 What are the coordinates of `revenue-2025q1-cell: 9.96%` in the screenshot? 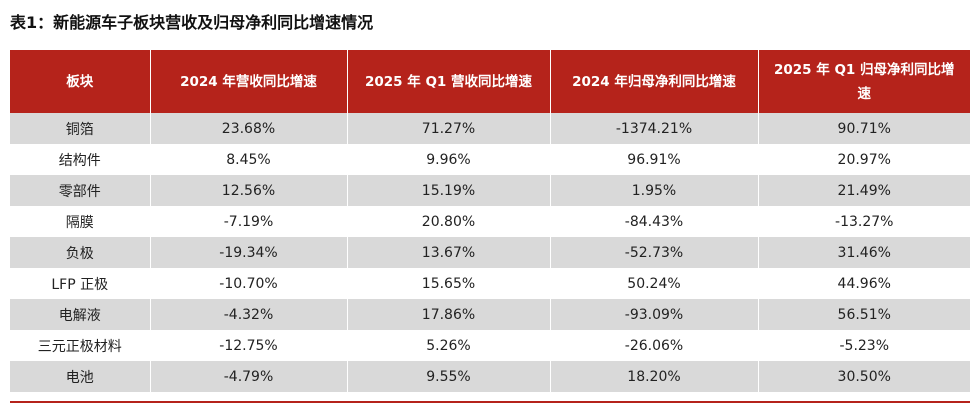 It's located at (449, 159).